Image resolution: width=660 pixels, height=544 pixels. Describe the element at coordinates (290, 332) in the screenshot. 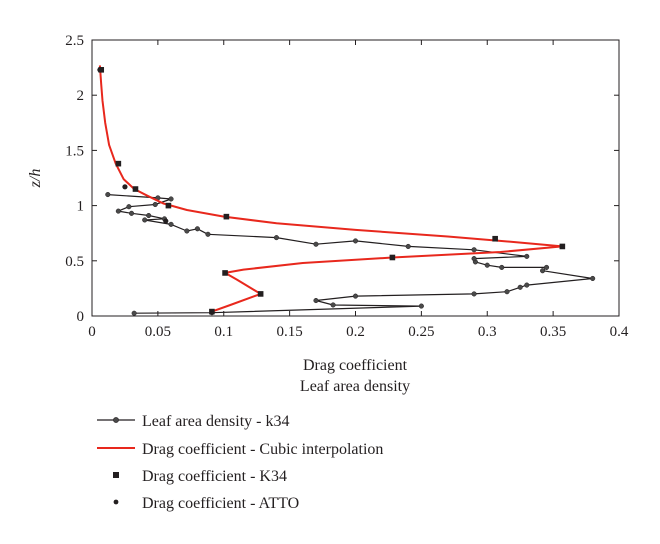

I see `x-tick-label: 0.15` at that location.